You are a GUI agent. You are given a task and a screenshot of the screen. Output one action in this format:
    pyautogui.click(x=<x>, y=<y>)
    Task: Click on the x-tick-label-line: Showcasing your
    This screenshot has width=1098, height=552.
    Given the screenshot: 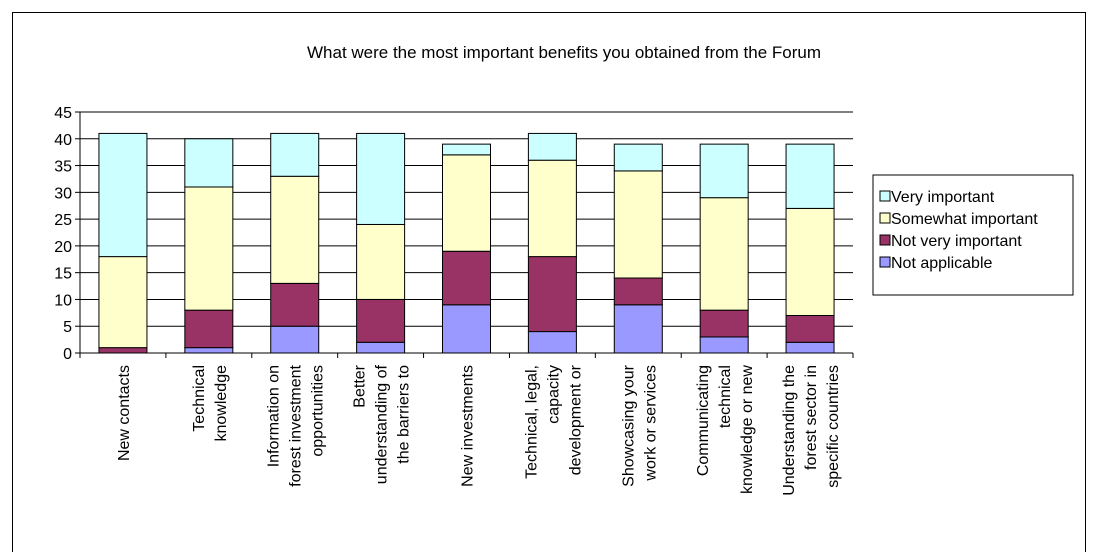 What is the action you would take?
    pyautogui.click(x=628, y=425)
    